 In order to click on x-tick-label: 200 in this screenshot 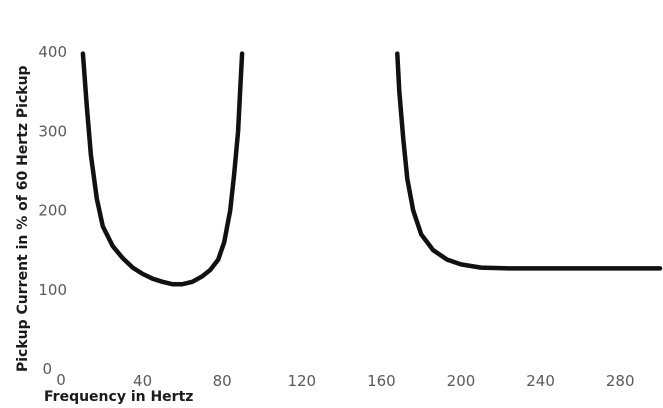, I will do `click(461, 381)`.